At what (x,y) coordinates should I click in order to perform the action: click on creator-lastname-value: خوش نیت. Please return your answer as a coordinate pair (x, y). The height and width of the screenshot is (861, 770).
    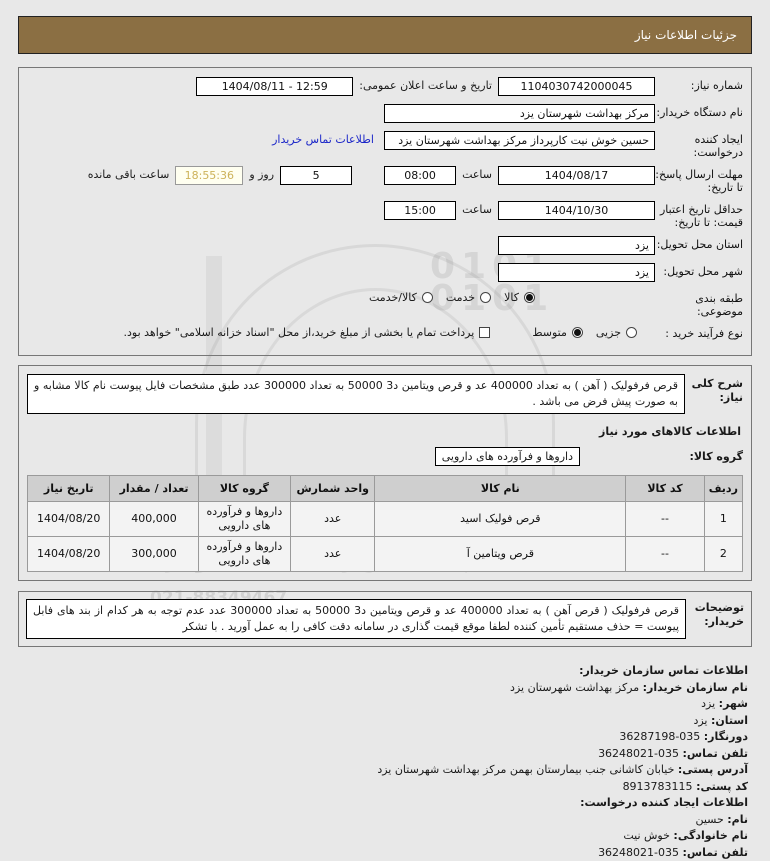
    Looking at the image, I should click on (646, 835).